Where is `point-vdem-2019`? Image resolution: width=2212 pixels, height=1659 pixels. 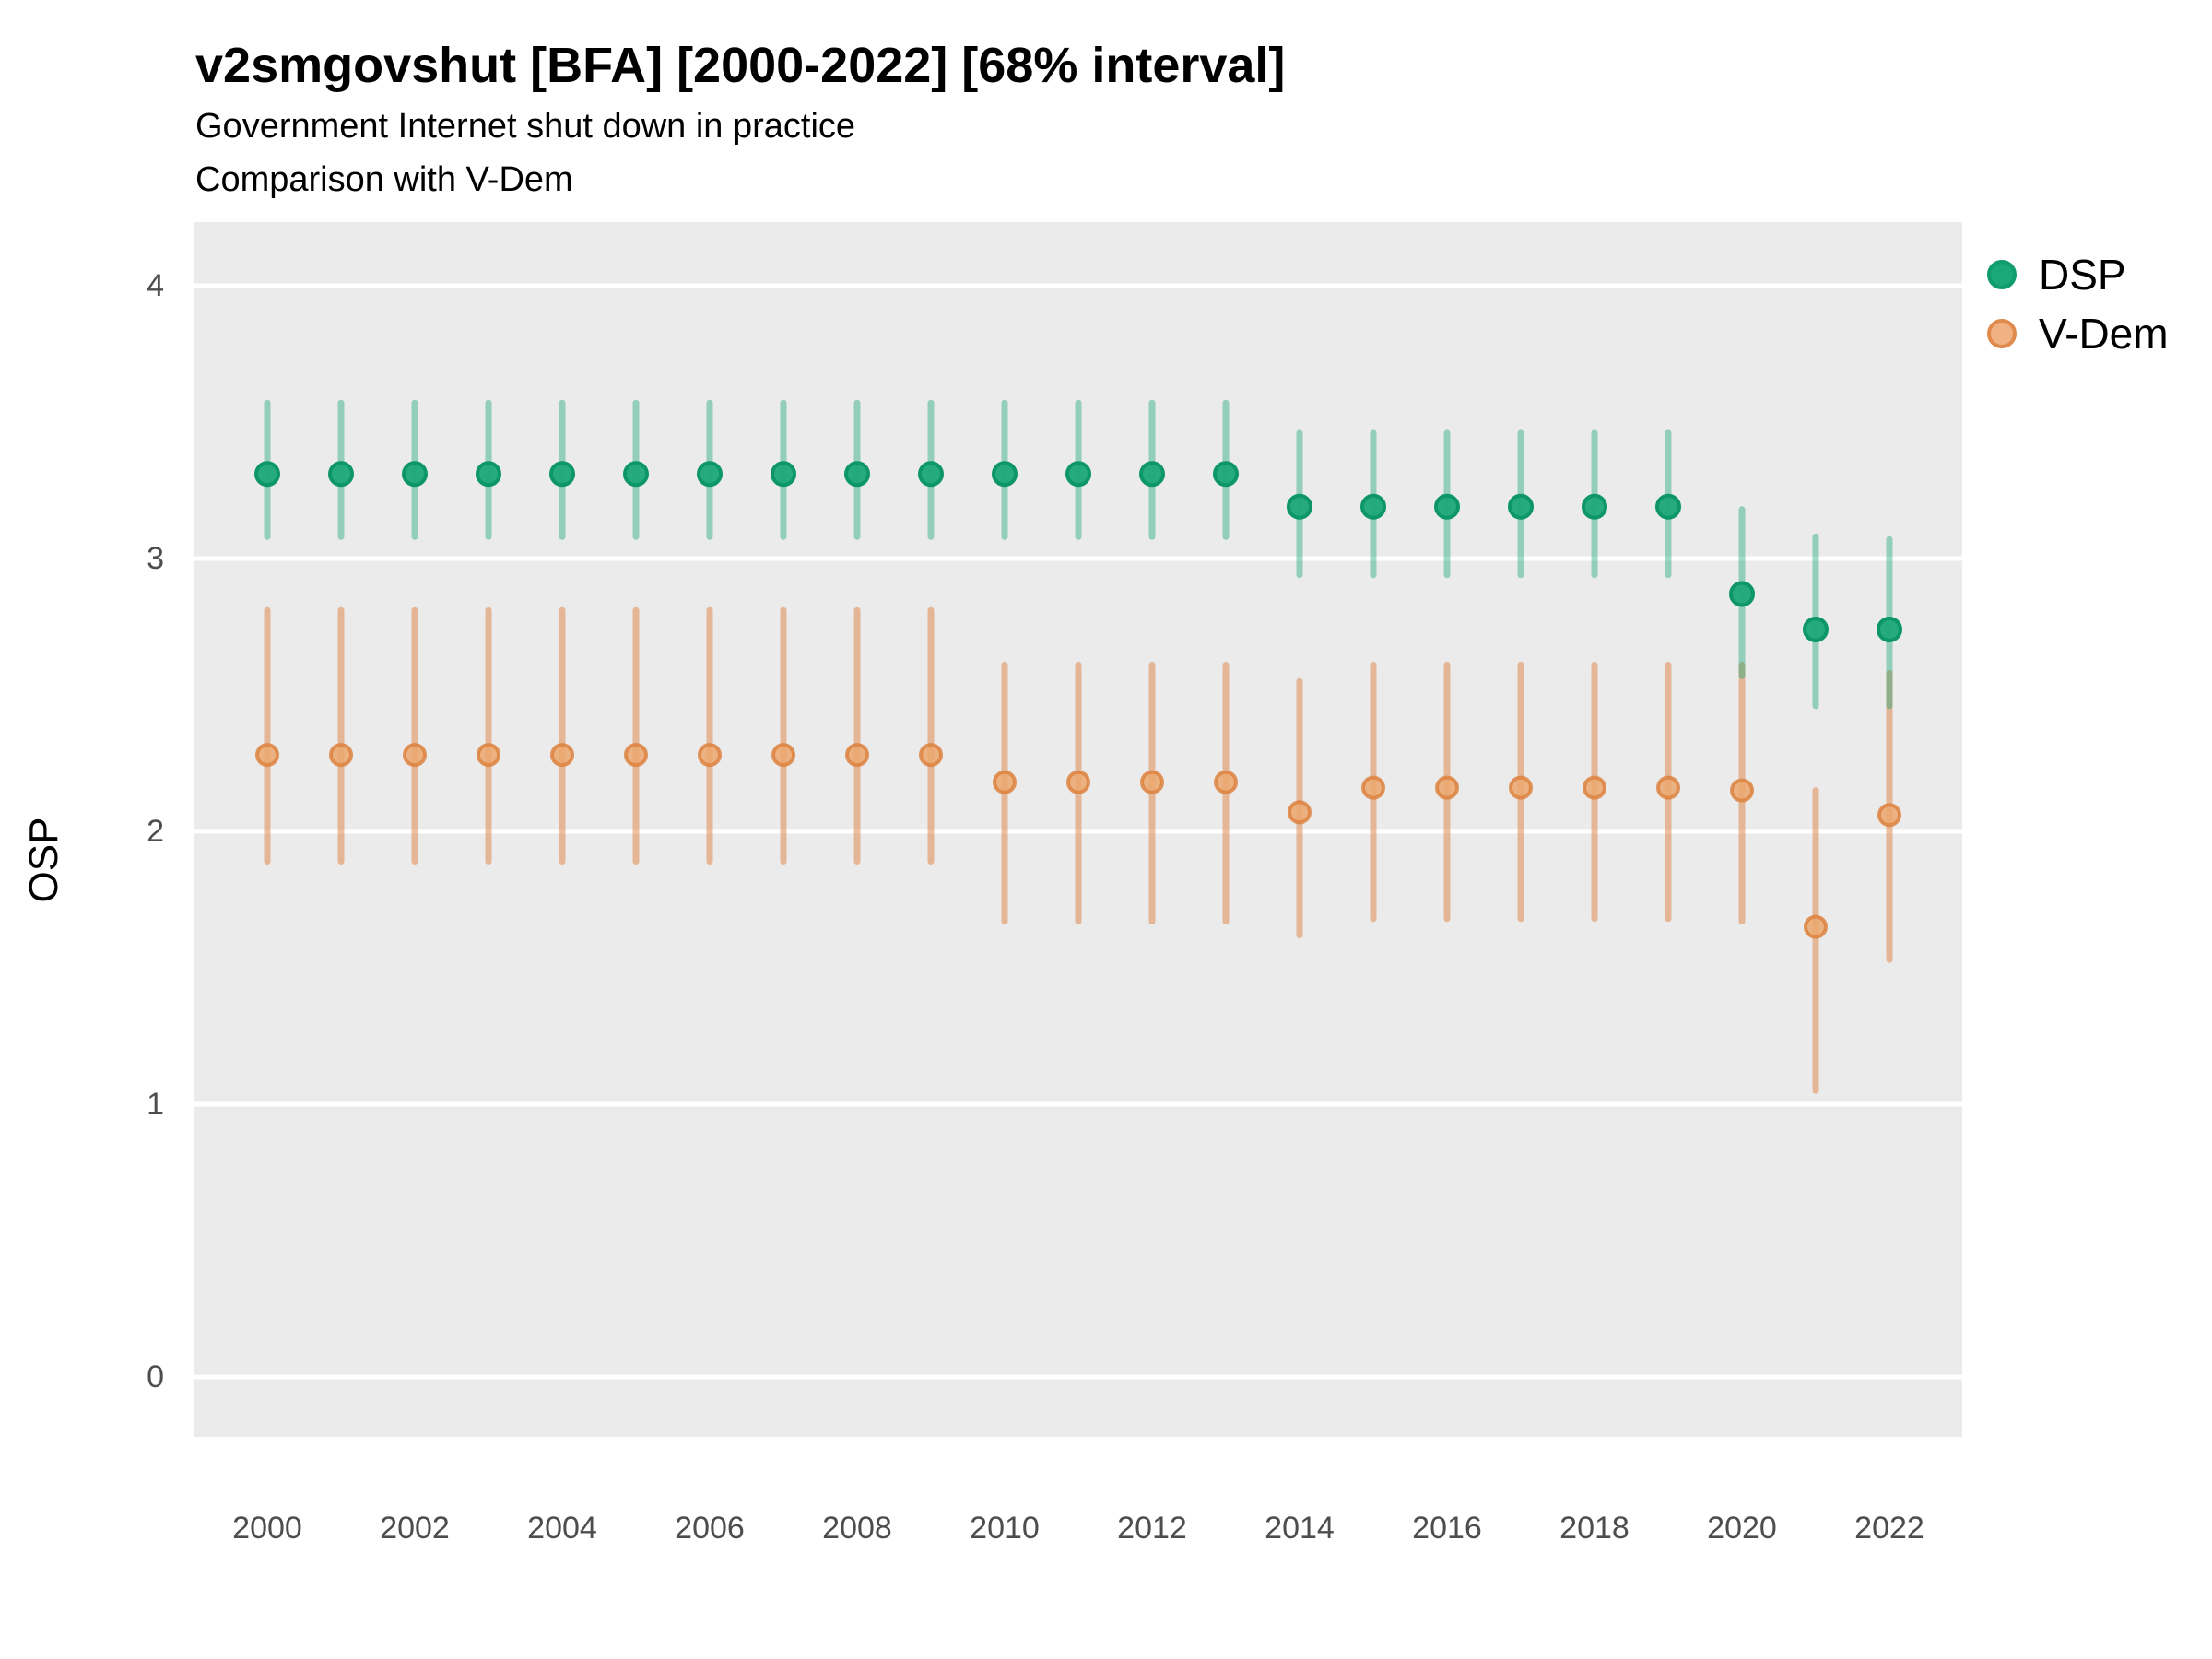
point-vdem-2019 is located at coordinates (1668, 787).